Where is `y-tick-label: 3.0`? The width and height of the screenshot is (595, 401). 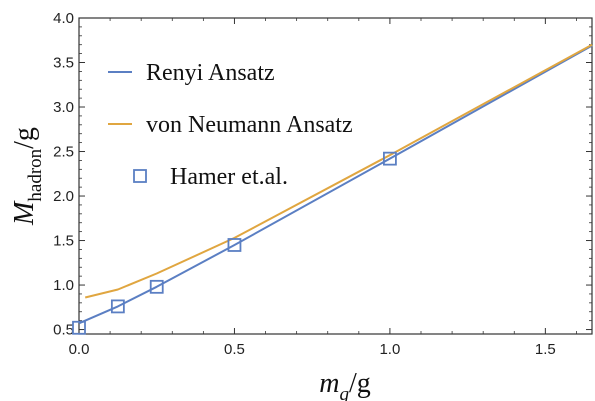 y-tick-label: 3.0 is located at coordinates (63, 107).